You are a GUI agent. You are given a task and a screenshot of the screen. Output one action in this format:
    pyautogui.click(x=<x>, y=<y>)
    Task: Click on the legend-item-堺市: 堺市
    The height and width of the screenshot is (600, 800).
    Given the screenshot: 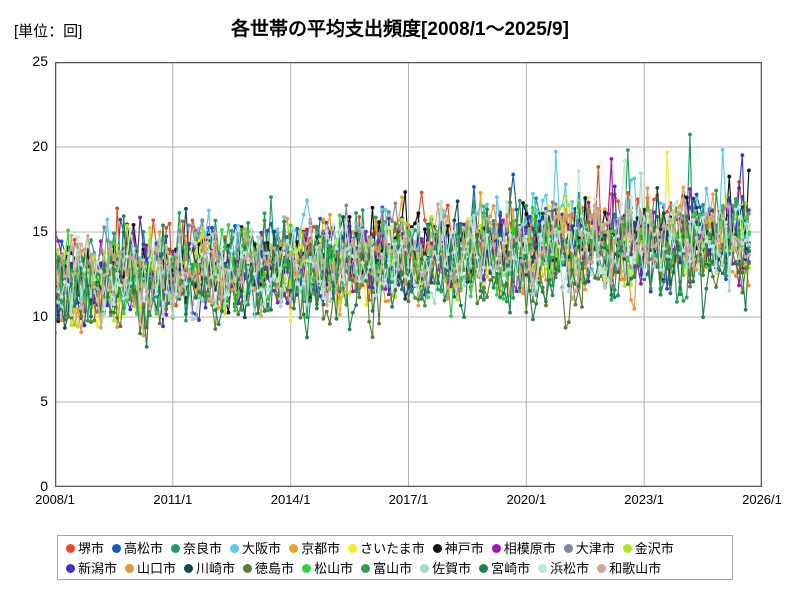 What is the action you would take?
    pyautogui.click(x=85, y=548)
    